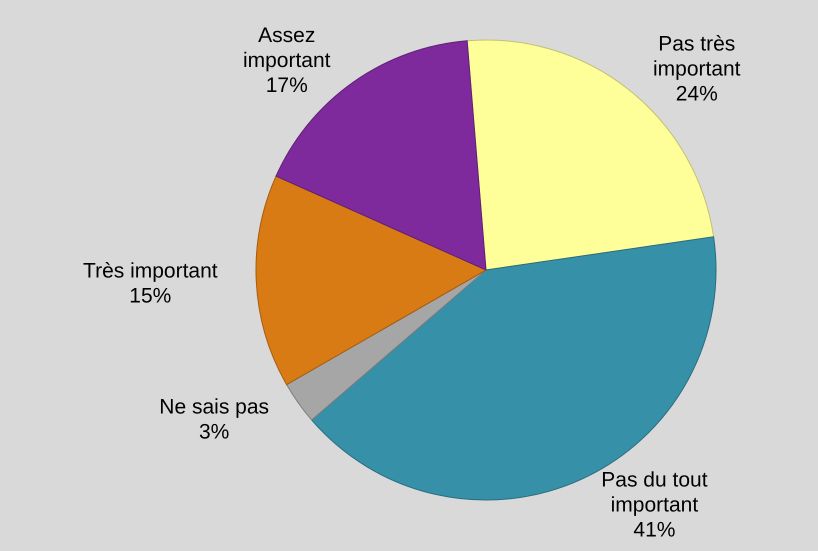  Describe the element at coordinates (287, 85) in the screenshot. I see `data-label: 17%` at that location.